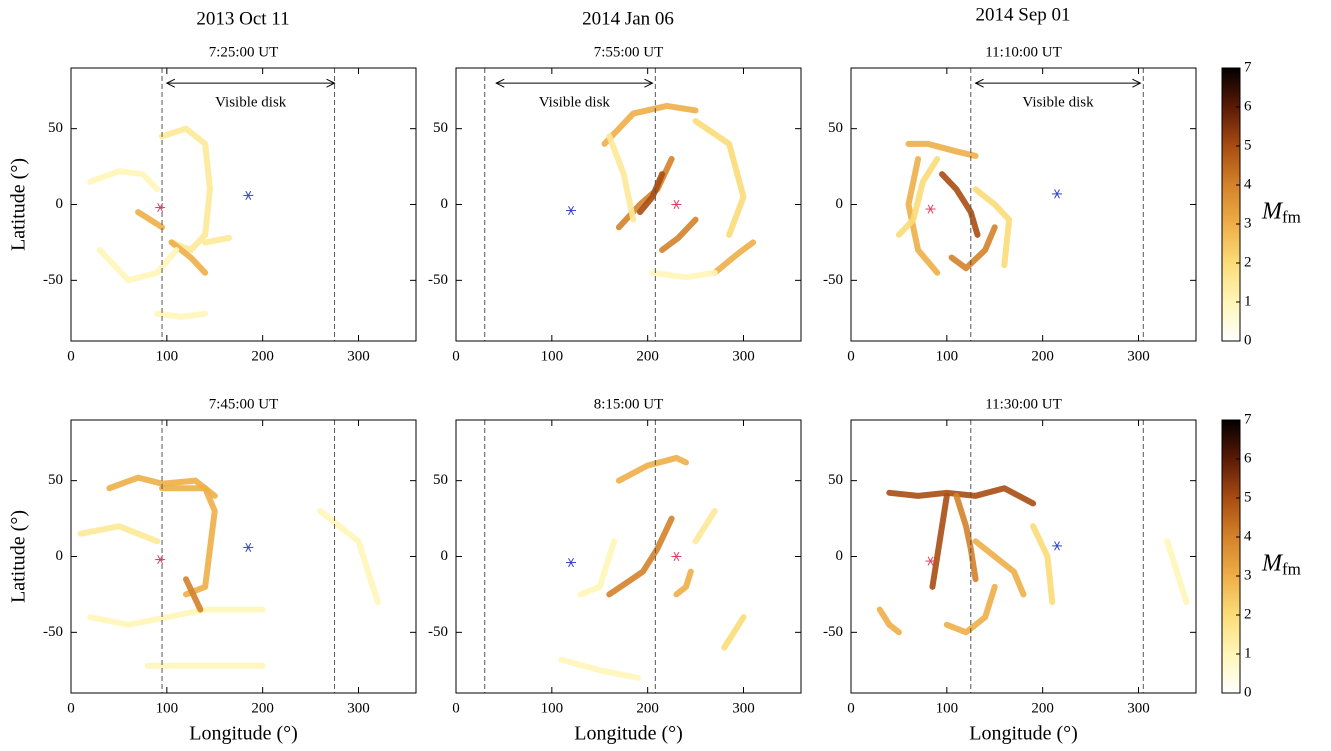 This screenshot has width=1331, height=751. Describe the element at coordinates (1291, 216) in the screenshot. I see `colorbar-label-sub: fm` at that location.